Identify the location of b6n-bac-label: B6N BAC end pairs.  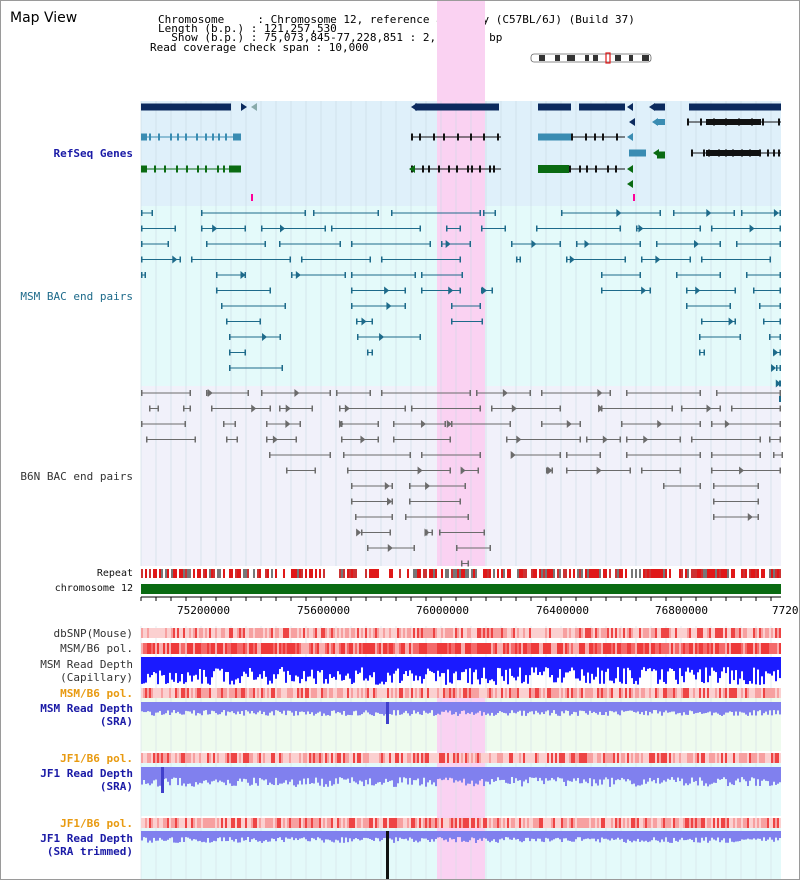
(76, 476).